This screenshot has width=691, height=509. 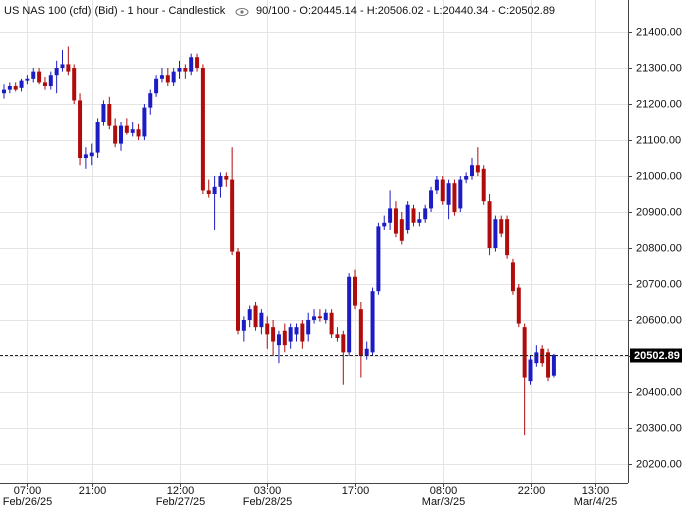 What do you see at coordinates (596, 491) in the screenshot?
I see `x-tick-label: 13:00` at bounding box center [596, 491].